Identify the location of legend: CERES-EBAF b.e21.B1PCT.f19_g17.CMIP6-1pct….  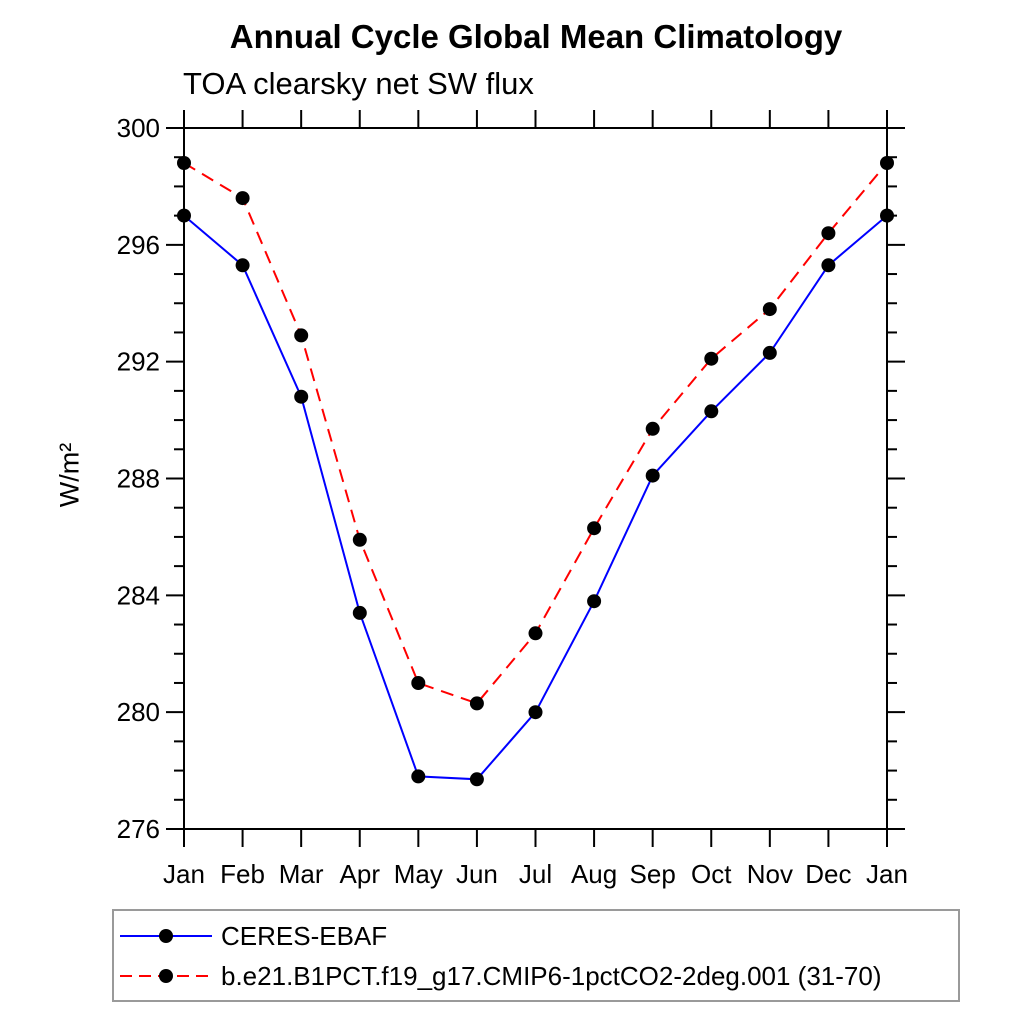
(536, 955).